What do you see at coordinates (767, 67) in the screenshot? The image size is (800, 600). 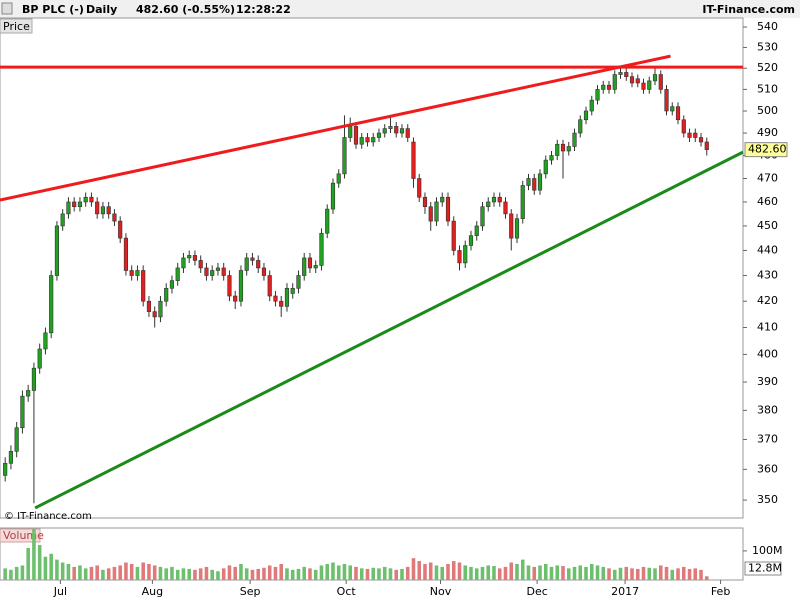 I see `y-tick-label: 520` at bounding box center [767, 67].